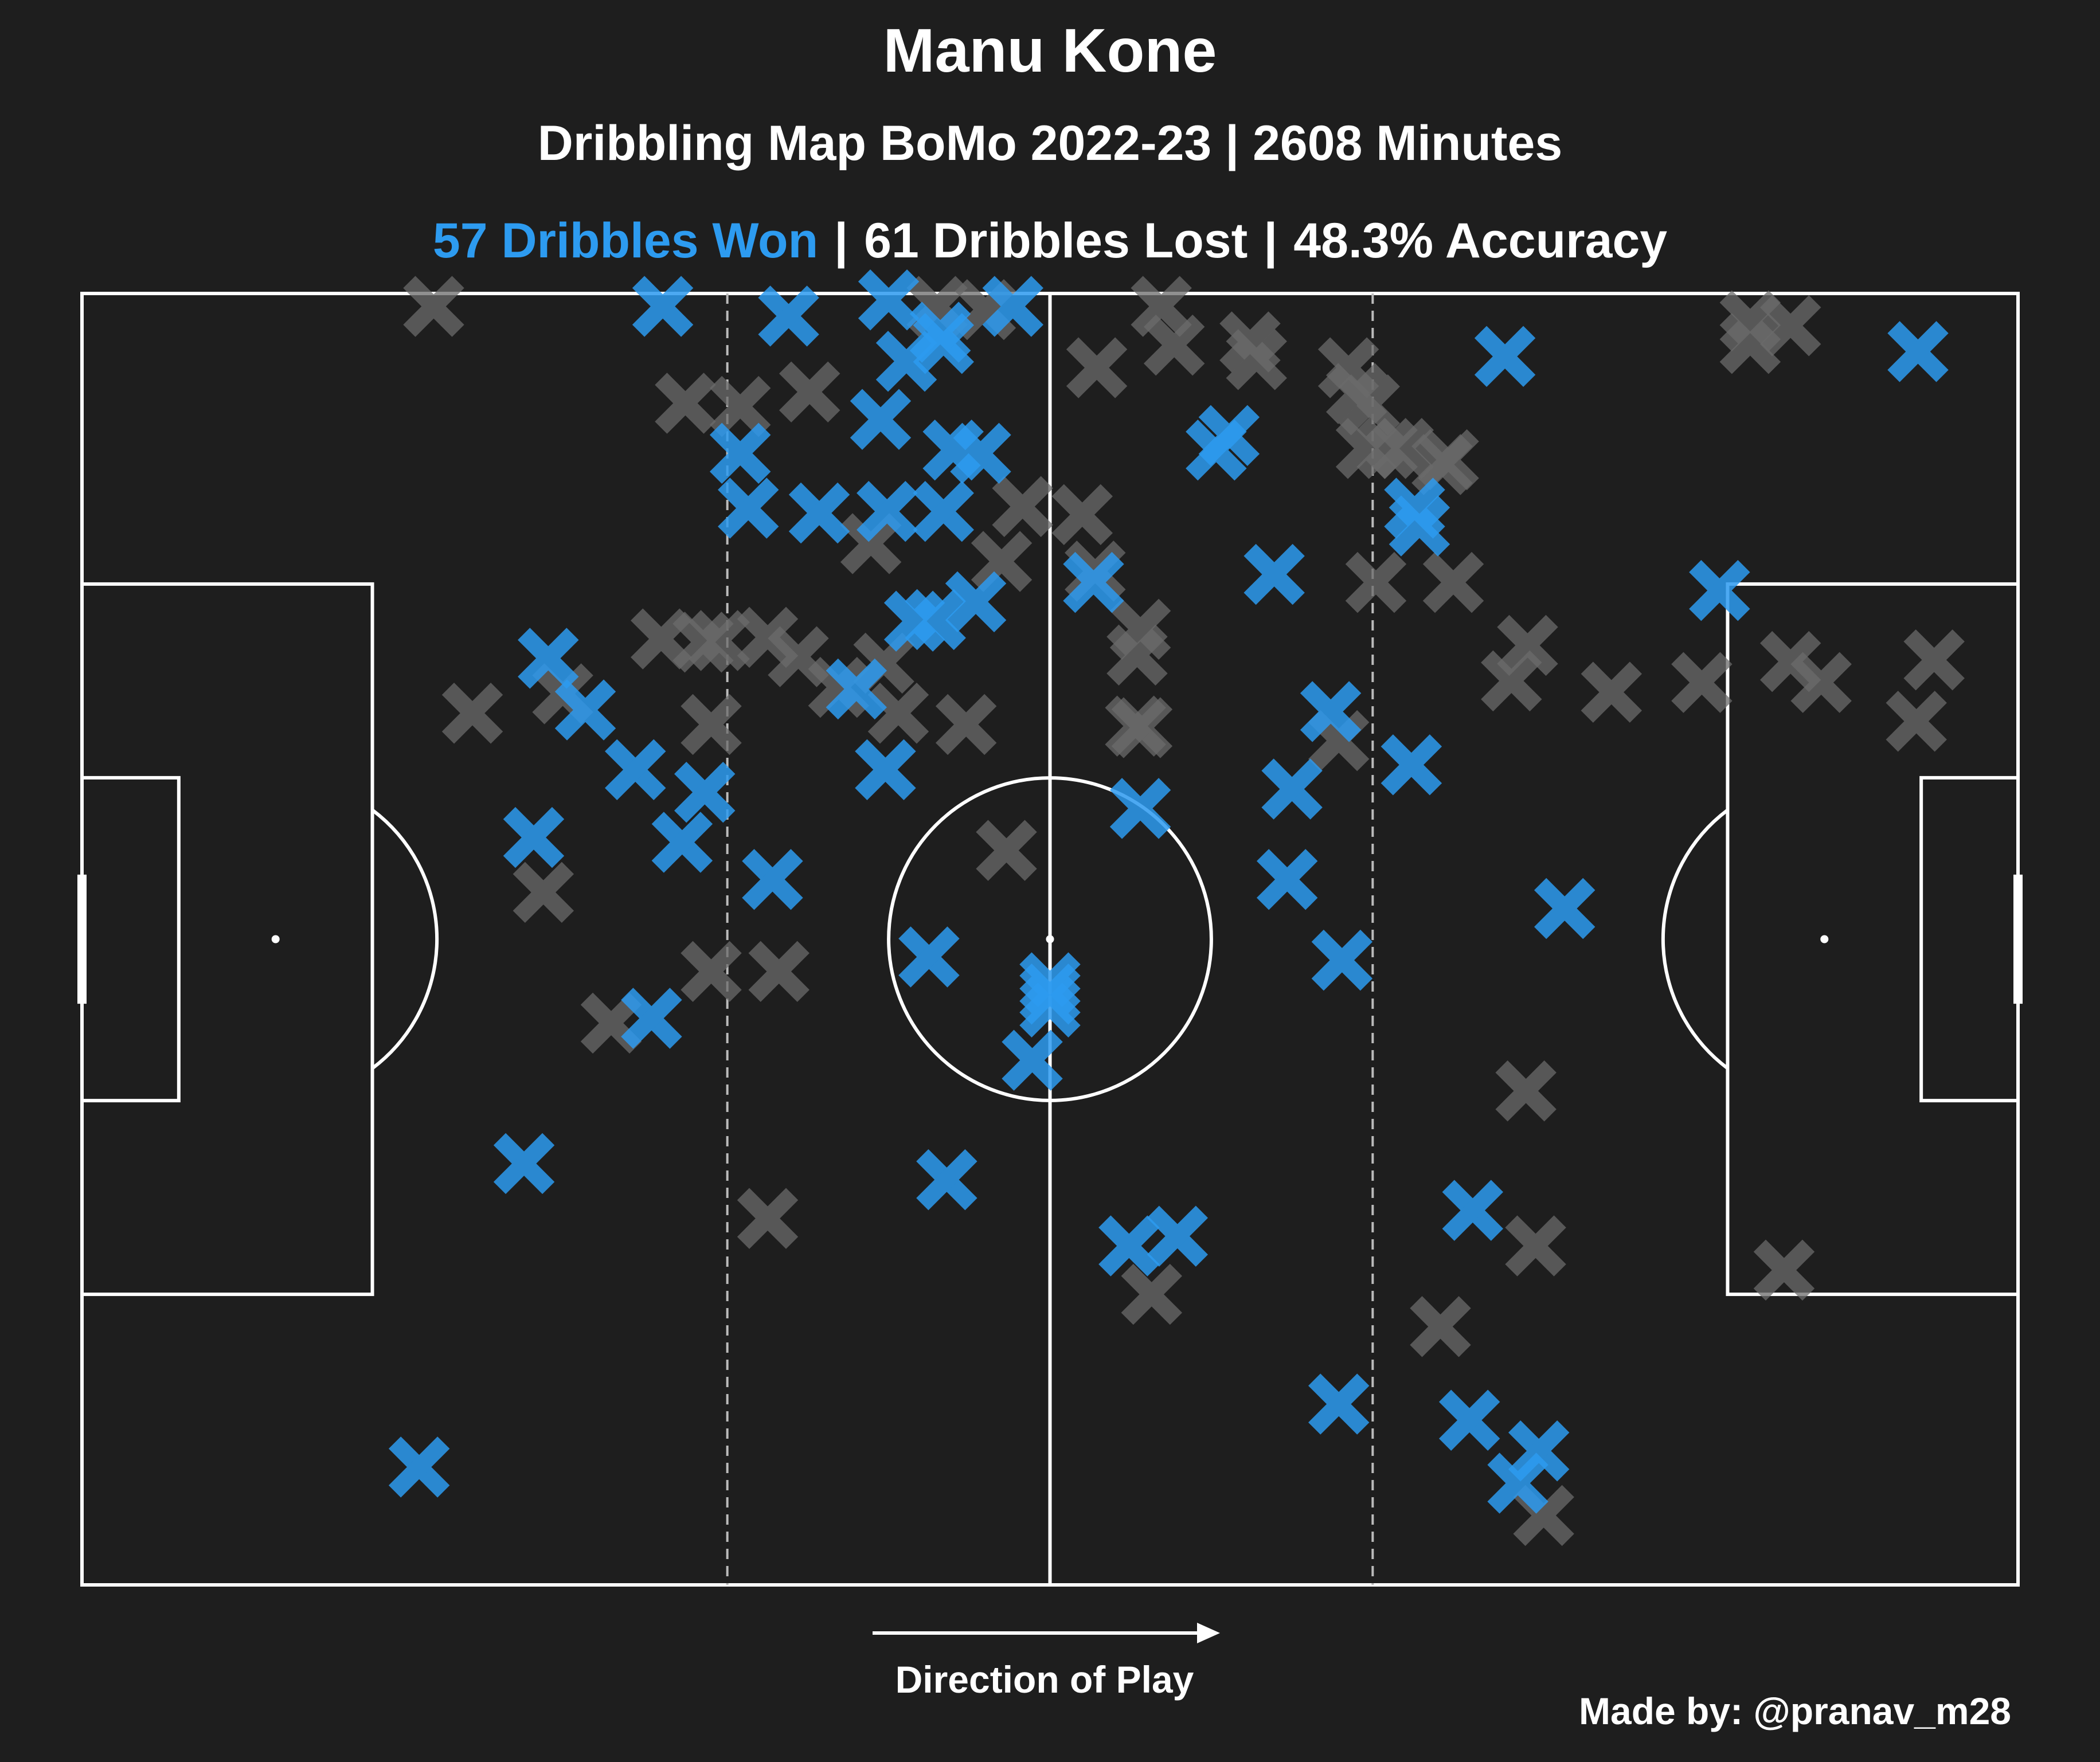 The image size is (2100, 1762). What do you see at coordinates (1969, 939) in the screenshot?
I see `right-six-yard-box` at bounding box center [1969, 939].